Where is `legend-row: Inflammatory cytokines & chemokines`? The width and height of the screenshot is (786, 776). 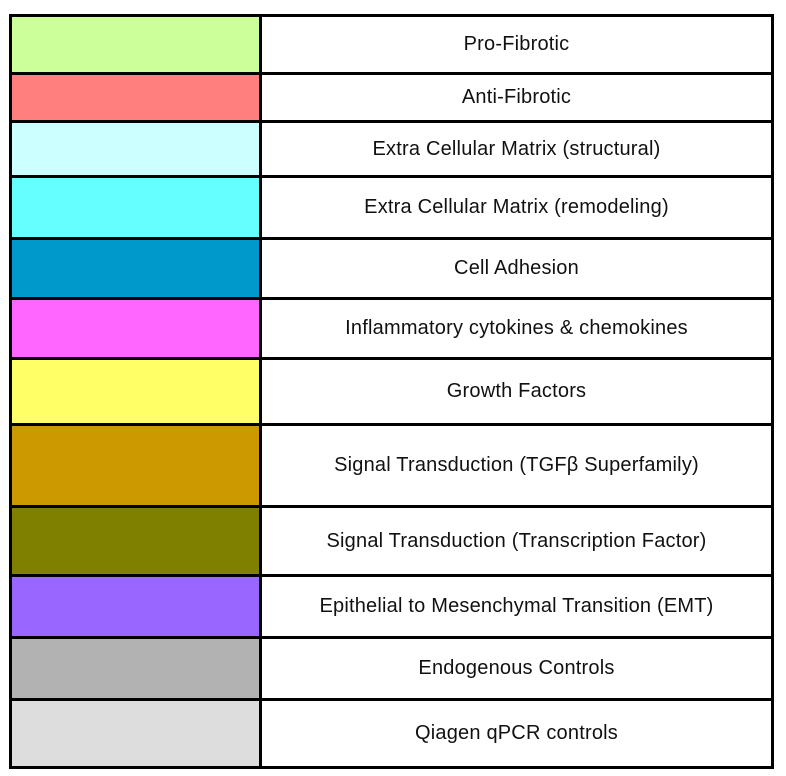 legend-row: Inflammatory cytokines & chemokines is located at coordinates (391, 328).